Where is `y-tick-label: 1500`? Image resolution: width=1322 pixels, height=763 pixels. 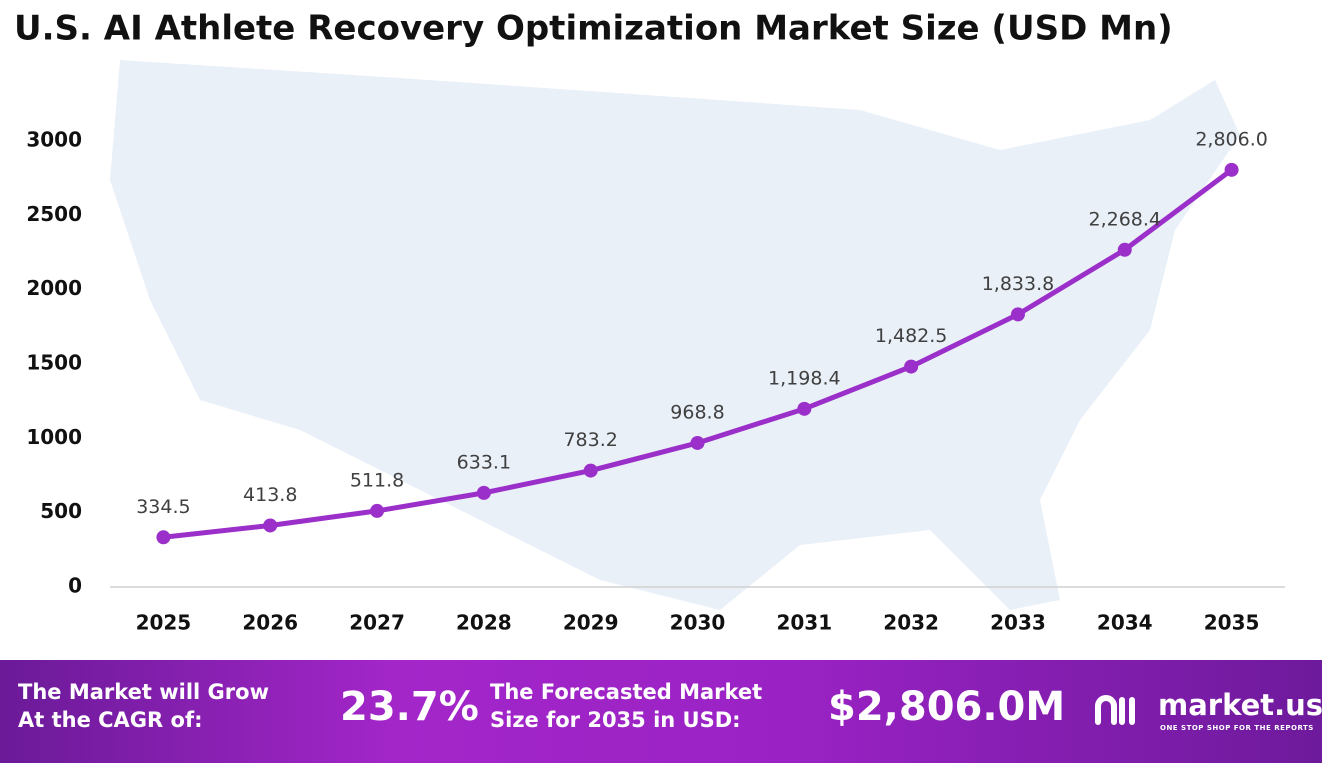
y-tick-label: 1500 is located at coordinates (54, 363).